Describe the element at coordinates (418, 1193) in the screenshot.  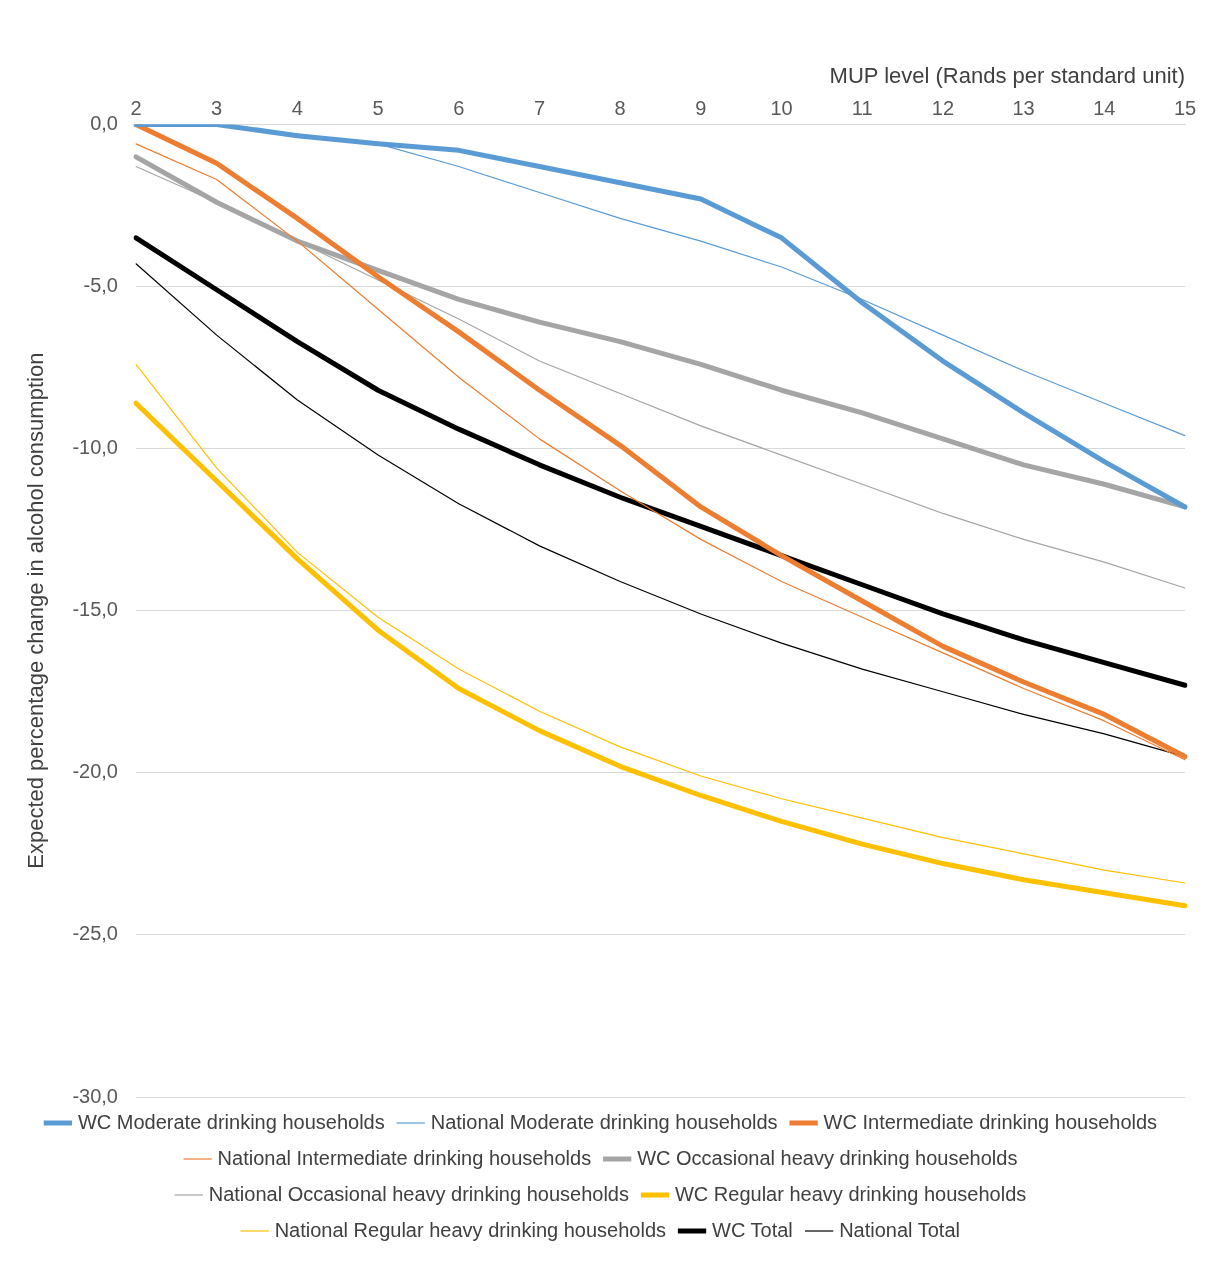
I see `legend-label: National Occasional heavy drinking households` at that location.